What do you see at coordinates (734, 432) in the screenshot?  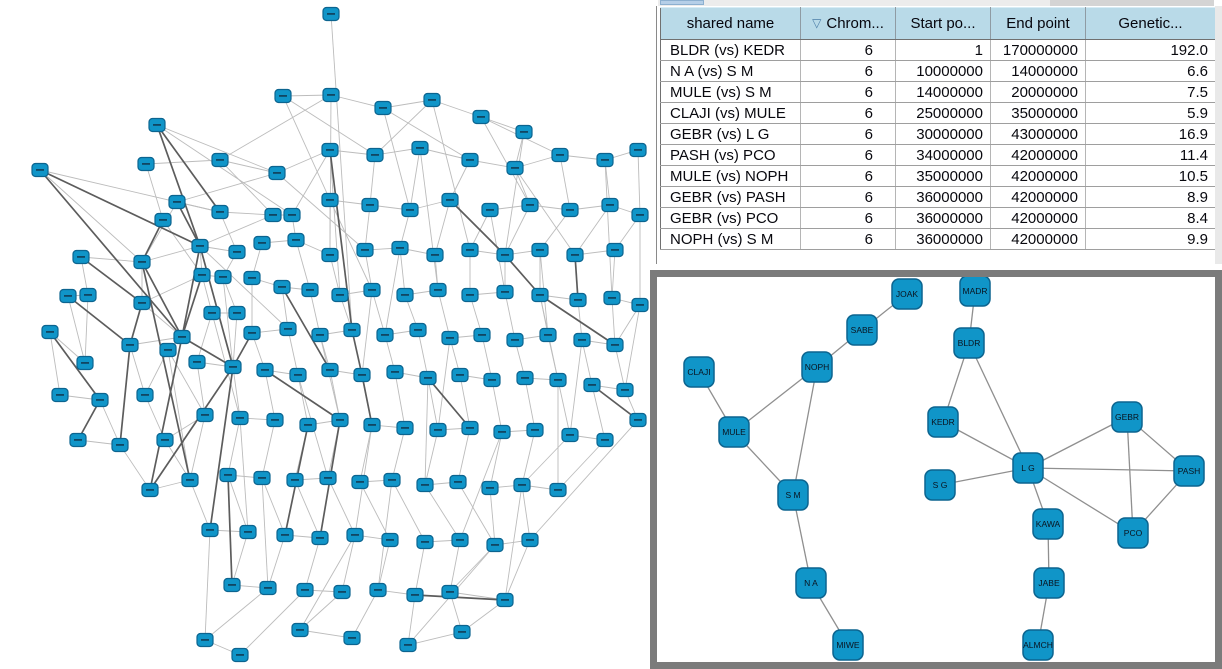 I see `network-node: MULE` at bounding box center [734, 432].